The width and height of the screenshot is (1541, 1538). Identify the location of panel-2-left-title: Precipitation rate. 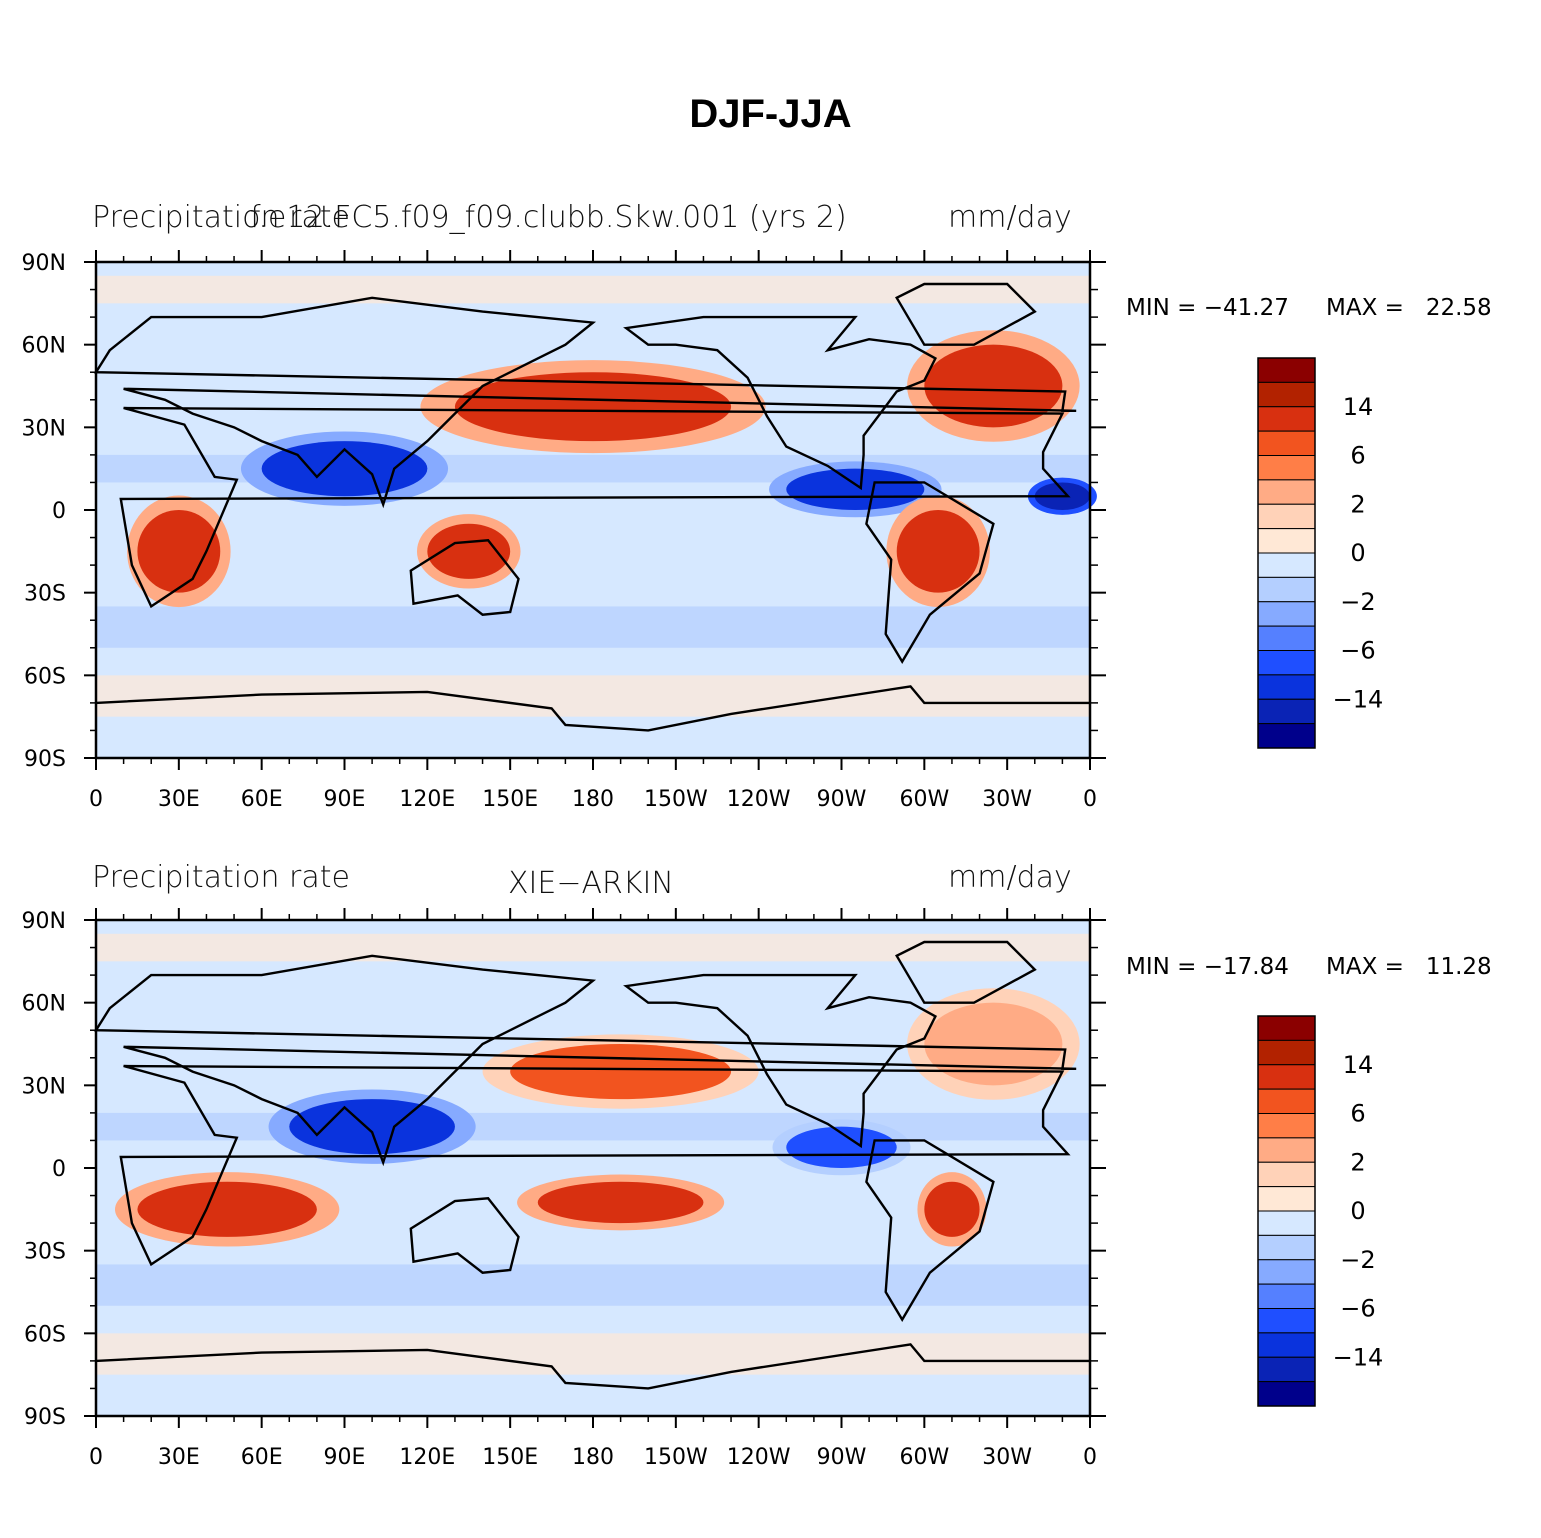
(221, 877).